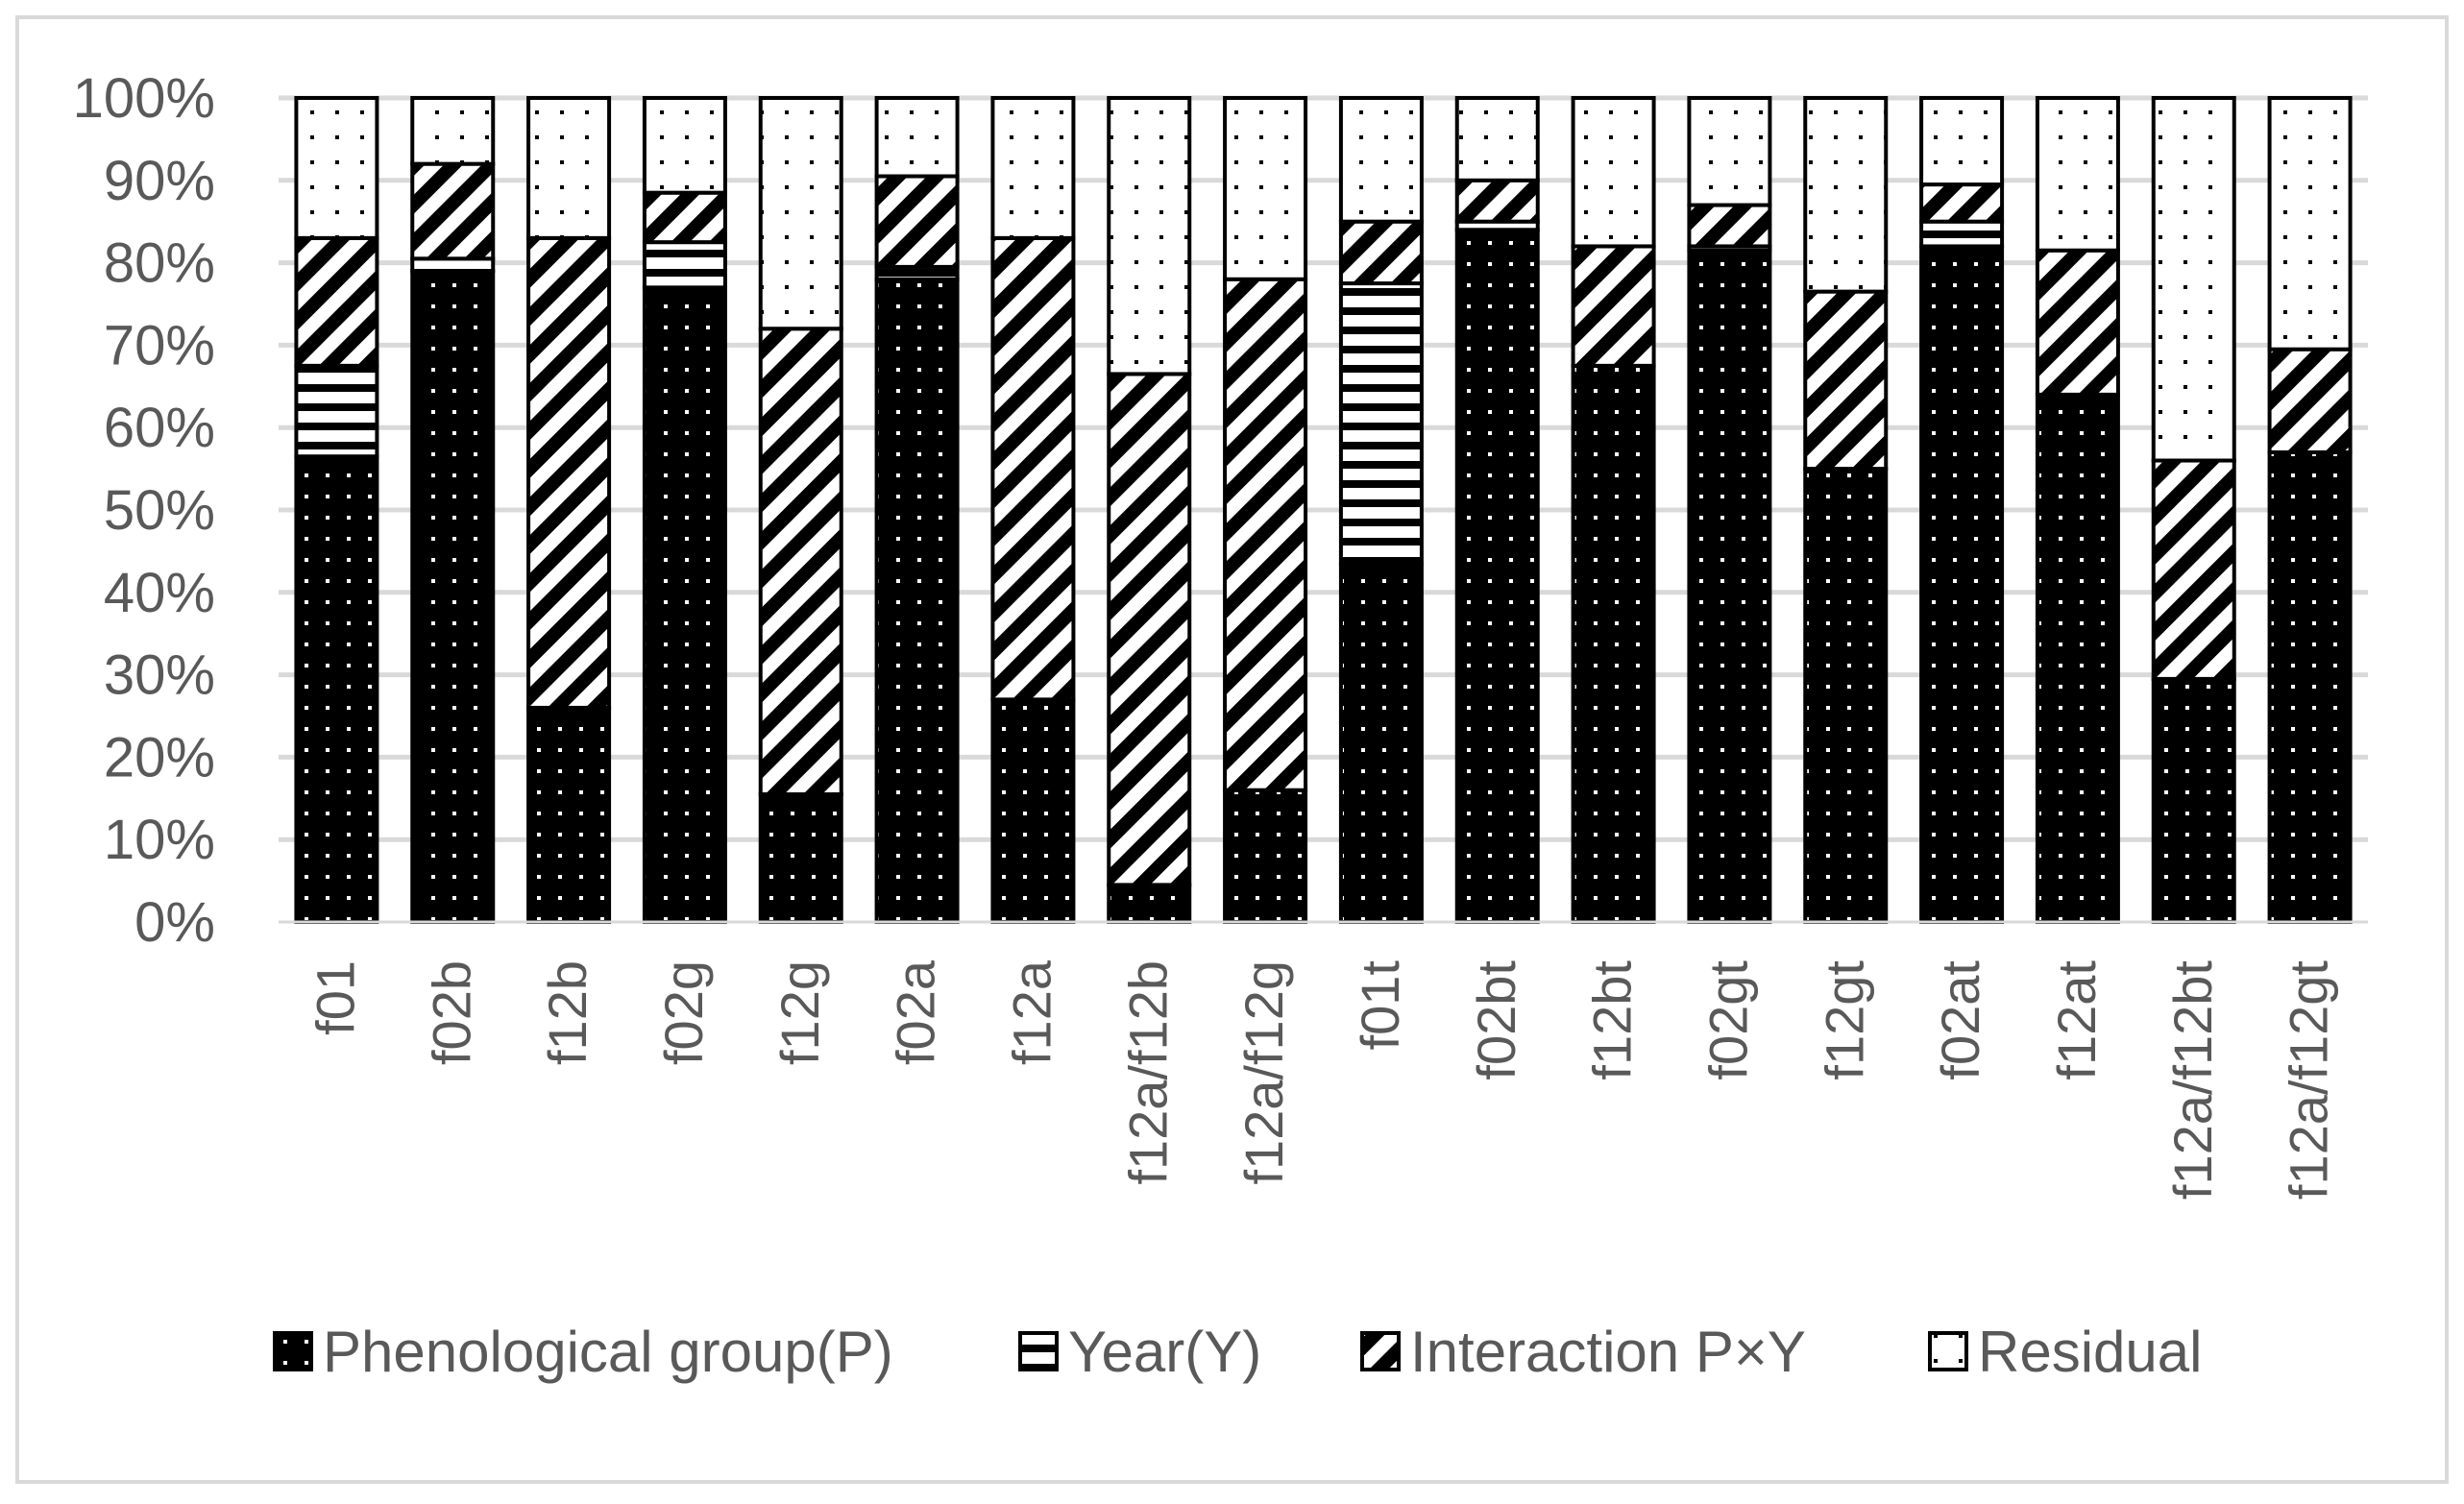 The width and height of the screenshot is (2464, 1504). I want to click on x-tick-label: f12bt, so click(1613, 1020).